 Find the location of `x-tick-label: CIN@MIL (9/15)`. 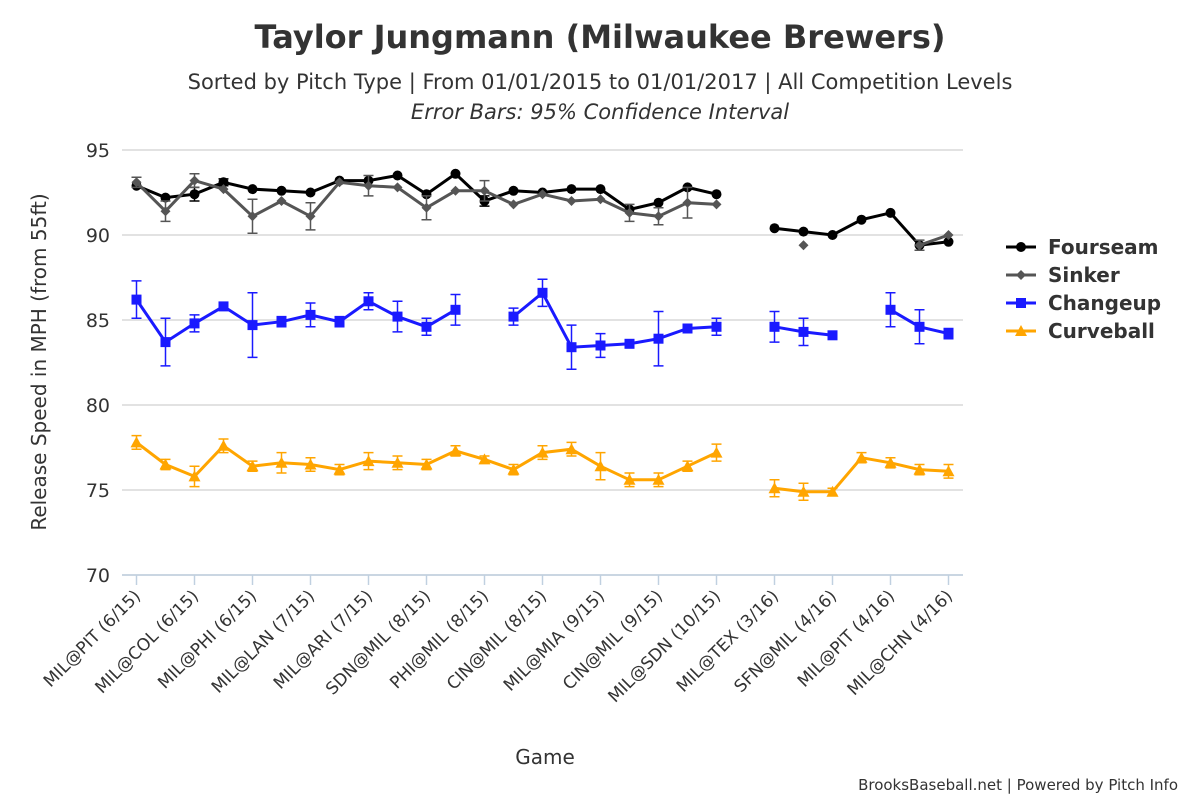

x-tick-label: CIN@MIL (9/15) is located at coordinates (613, 640).